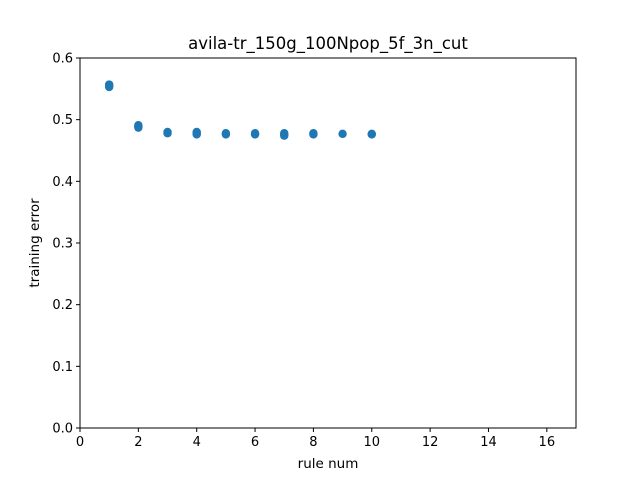 The height and width of the screenshot is (480, 640). Describe the element at coordinates (62, 244) in the screenshot. I see `y-tick-label-3: 0.3` at that location.